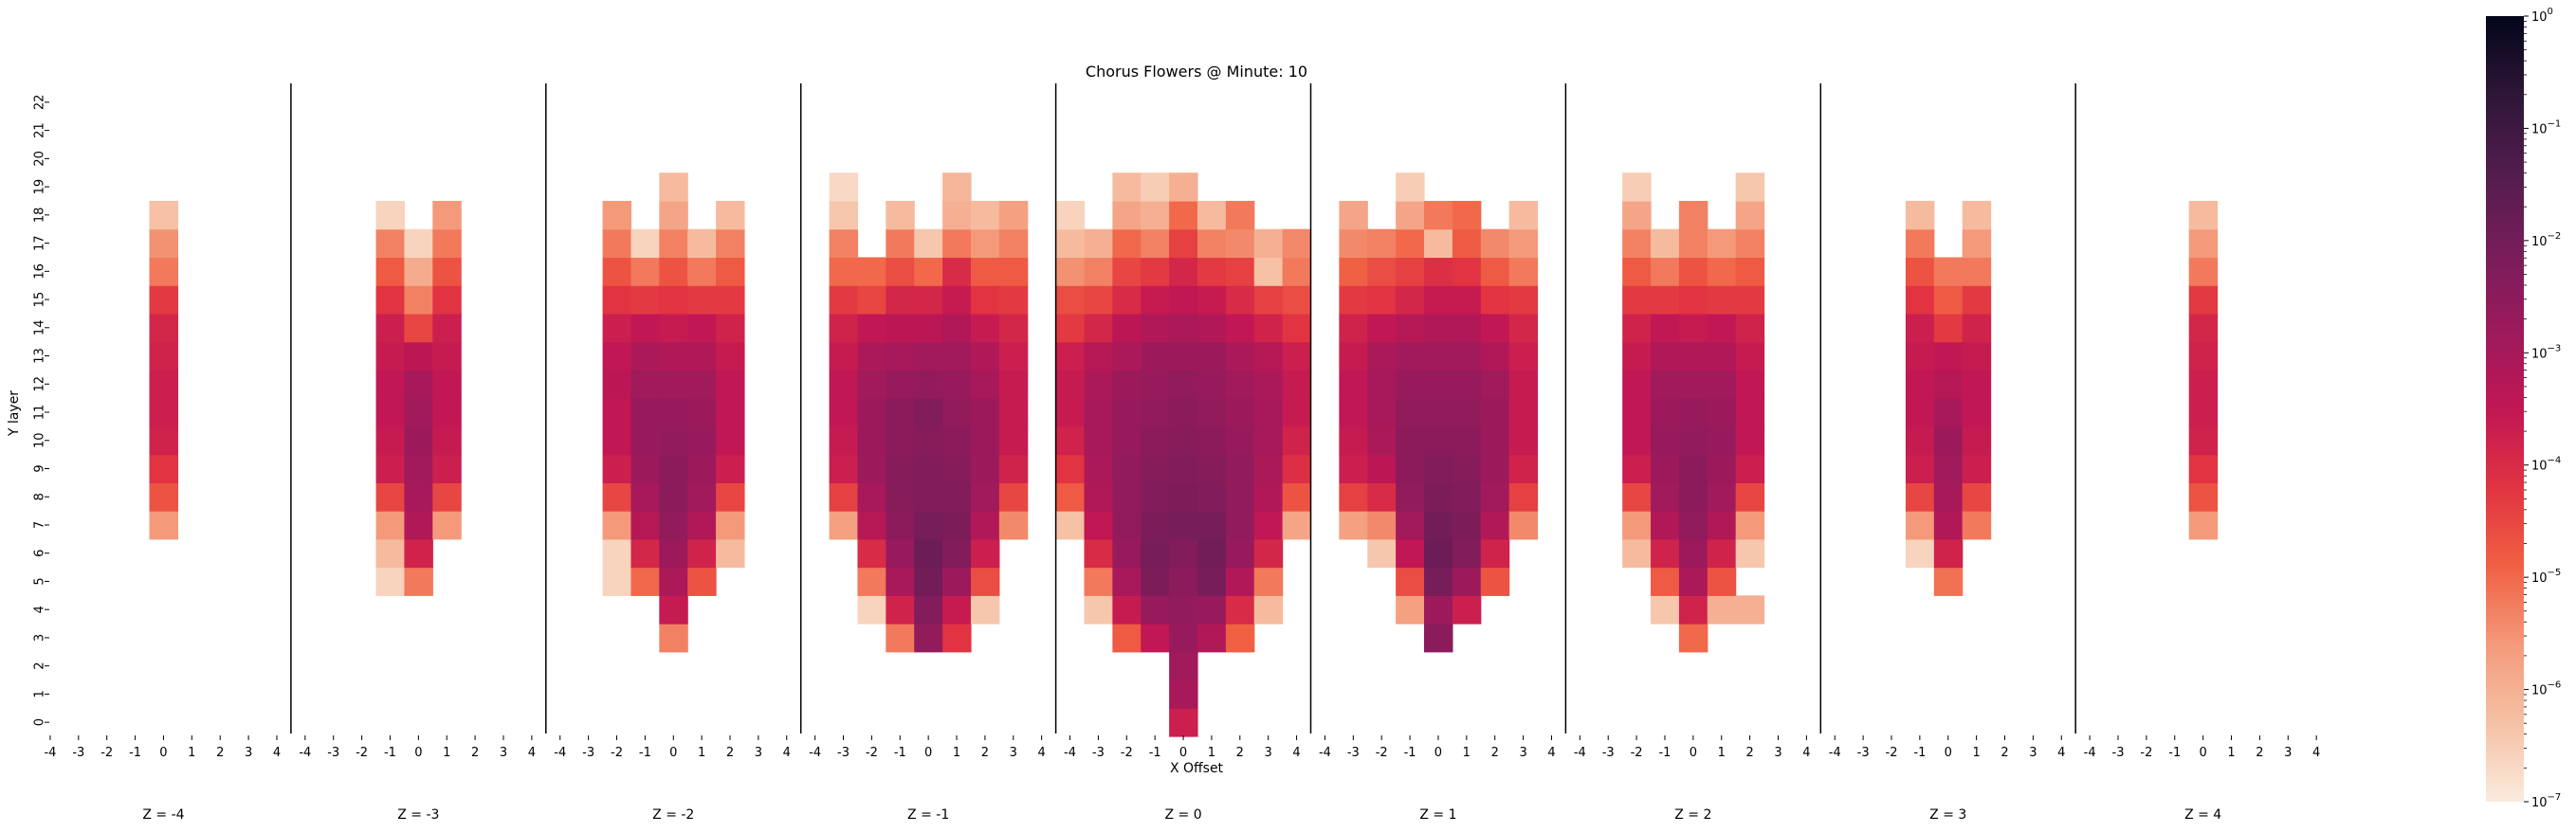 Image resolution: width=2576 pixels, height=833 pixels. Describe the element at coordinates (78, 753) in the screenshot. I see `x-tick-label: -3` at that location.